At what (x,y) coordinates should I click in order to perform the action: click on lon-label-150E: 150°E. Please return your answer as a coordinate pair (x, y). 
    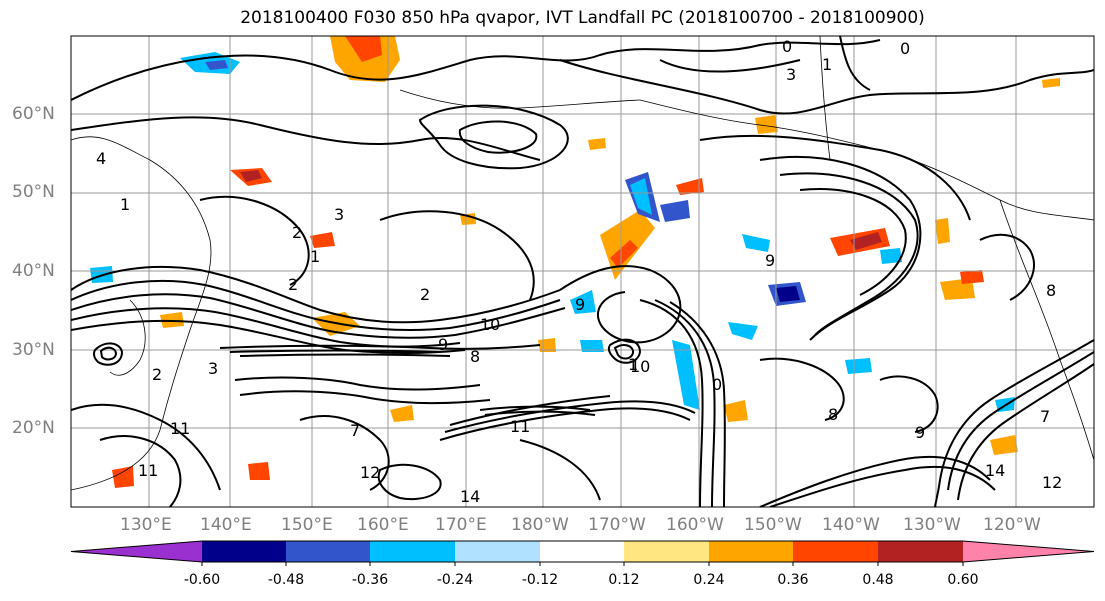
    Looking at the image, I should click on (307, 525).